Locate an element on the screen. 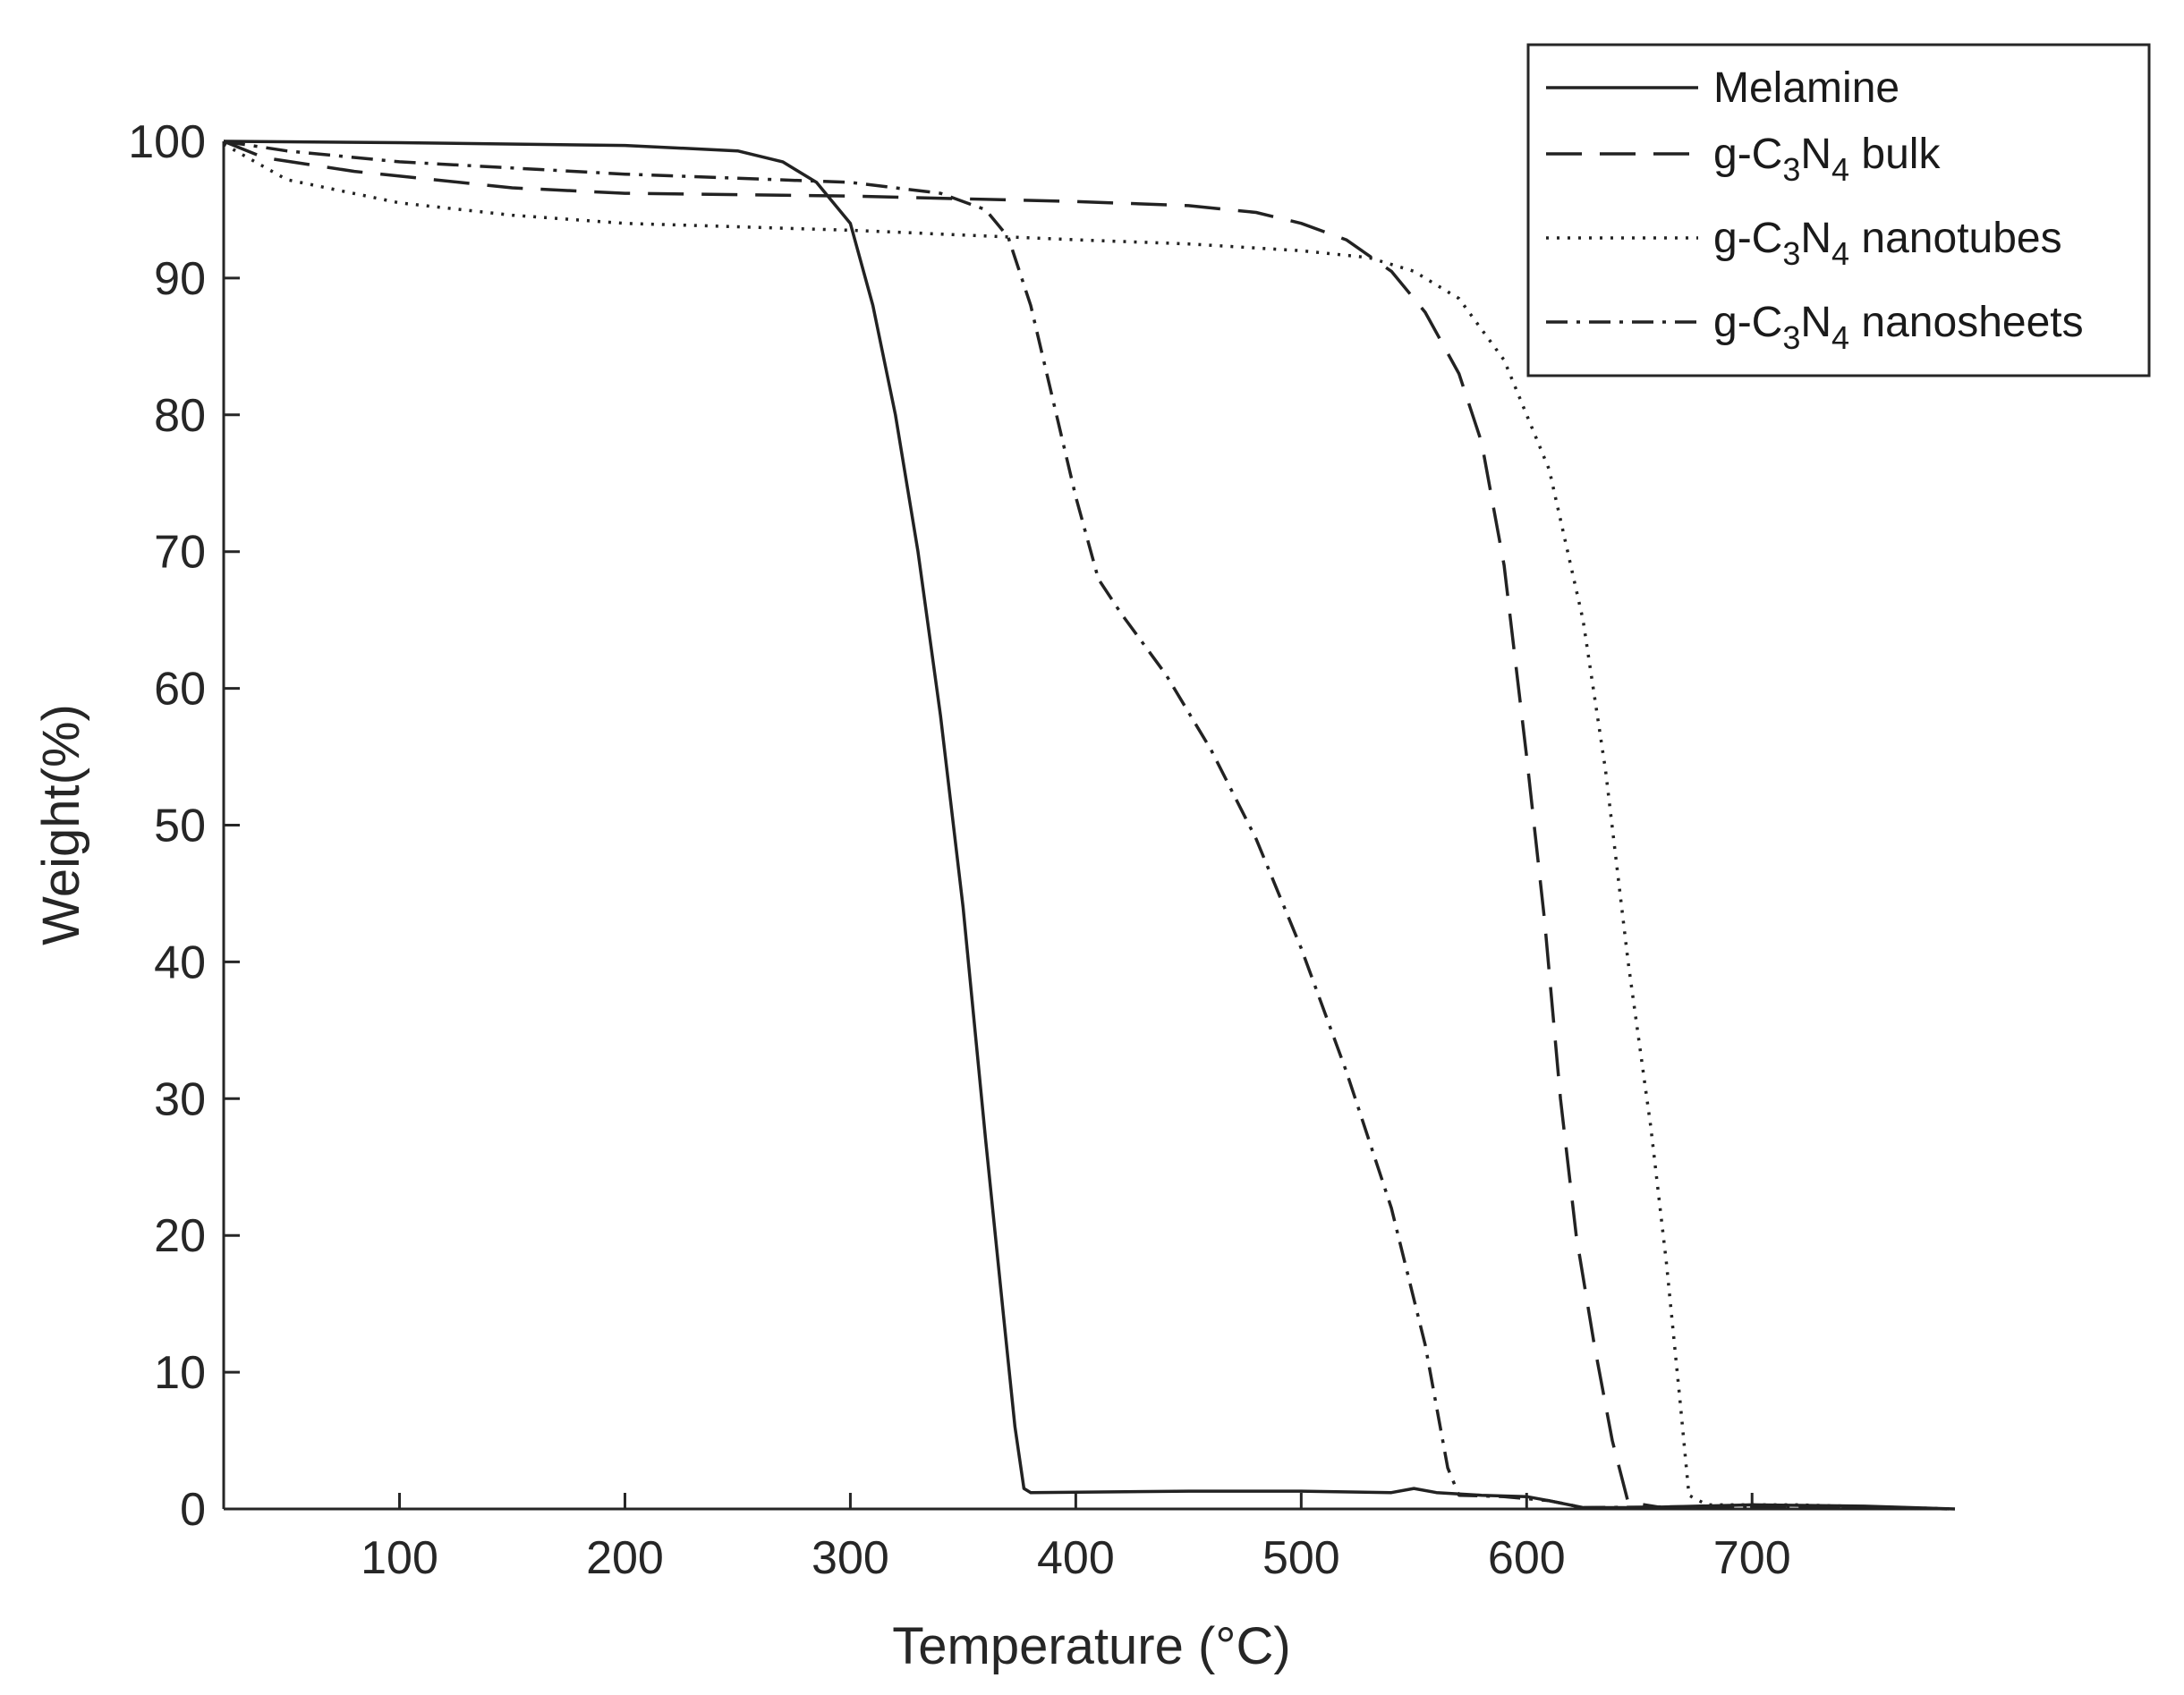 This screenshot has width=2184, height=1695. y-tick-label: 70 is located at coordinates (180, 553).